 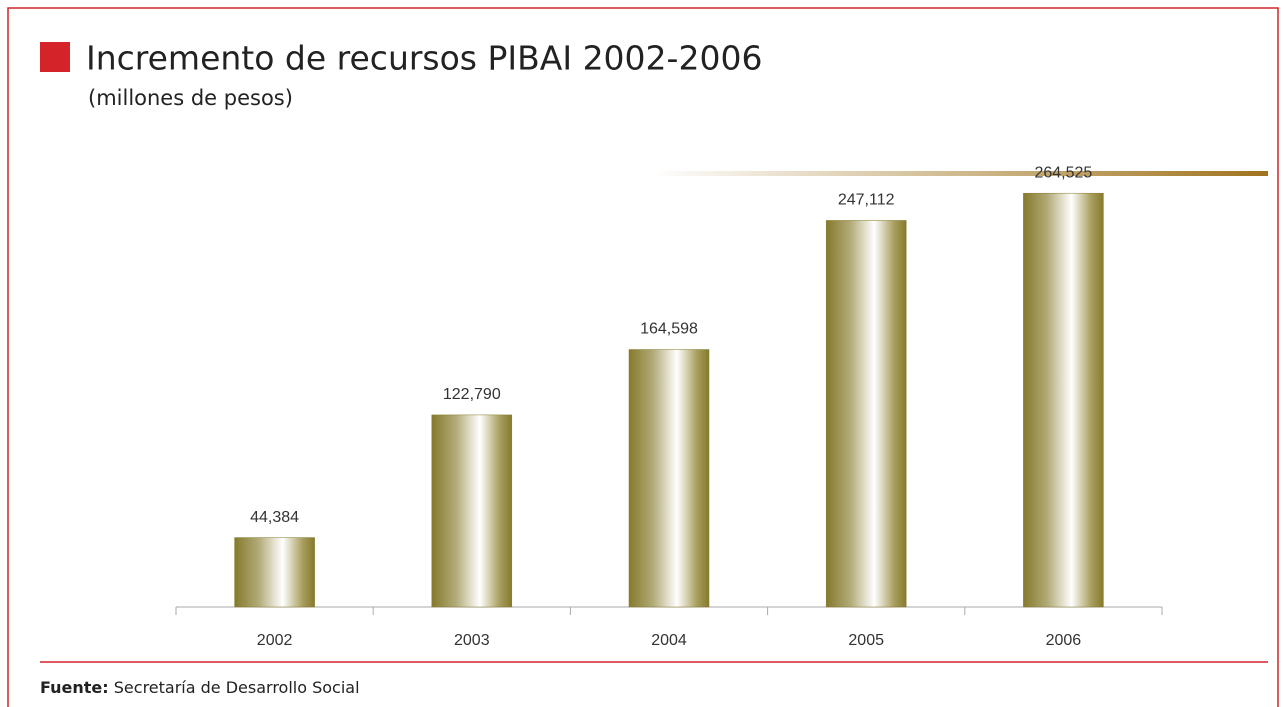 I want to click on chart-subtitle: (millones de pesos), so click(x=190, y=98).